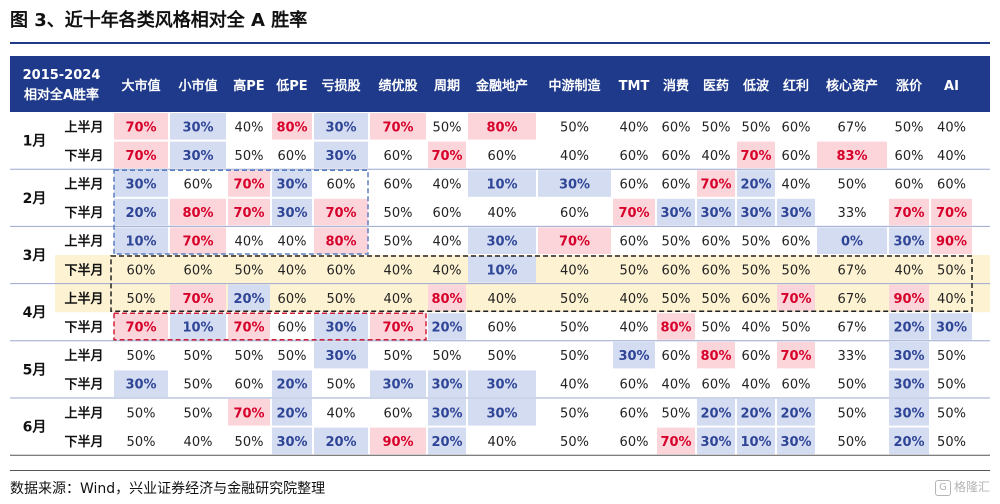  I want to click on column-header: 大市值, so click(140, 86).